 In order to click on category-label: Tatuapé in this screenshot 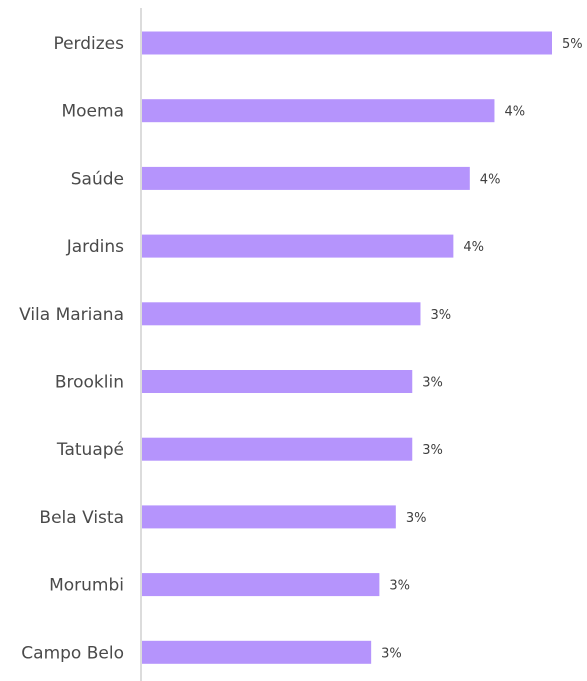, I will do `click(90, 450)`.